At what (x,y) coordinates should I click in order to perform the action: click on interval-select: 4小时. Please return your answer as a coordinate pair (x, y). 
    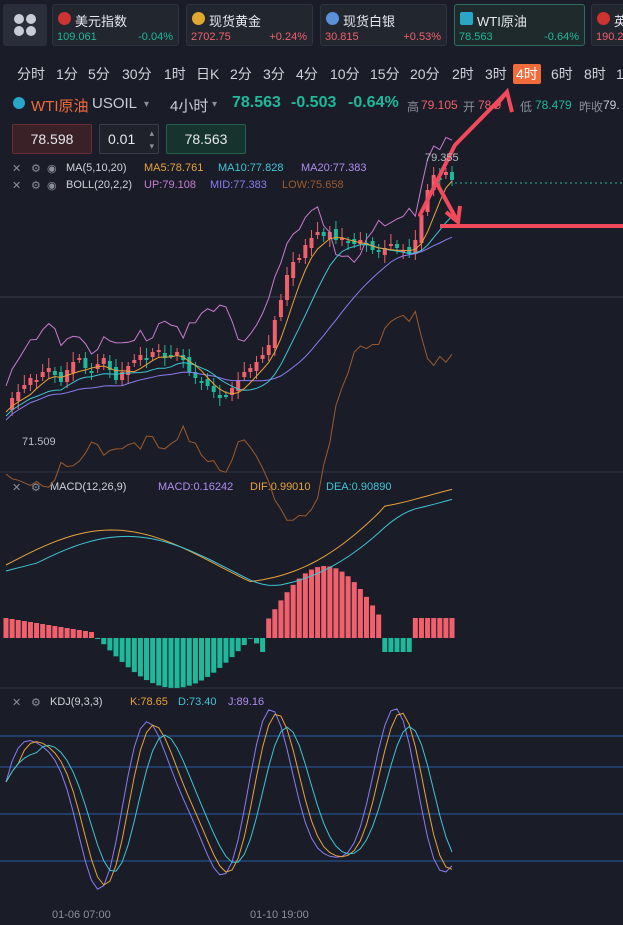
    Looking at the image, I should click on (189, 106).